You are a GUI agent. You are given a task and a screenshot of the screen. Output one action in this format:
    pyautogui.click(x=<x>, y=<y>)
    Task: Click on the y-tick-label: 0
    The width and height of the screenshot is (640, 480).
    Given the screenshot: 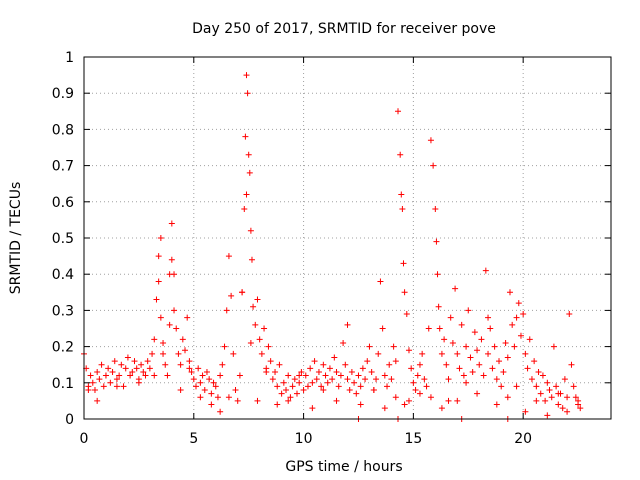 What is the action you would take?
    pyautogui.click(x=69, y=420)
    